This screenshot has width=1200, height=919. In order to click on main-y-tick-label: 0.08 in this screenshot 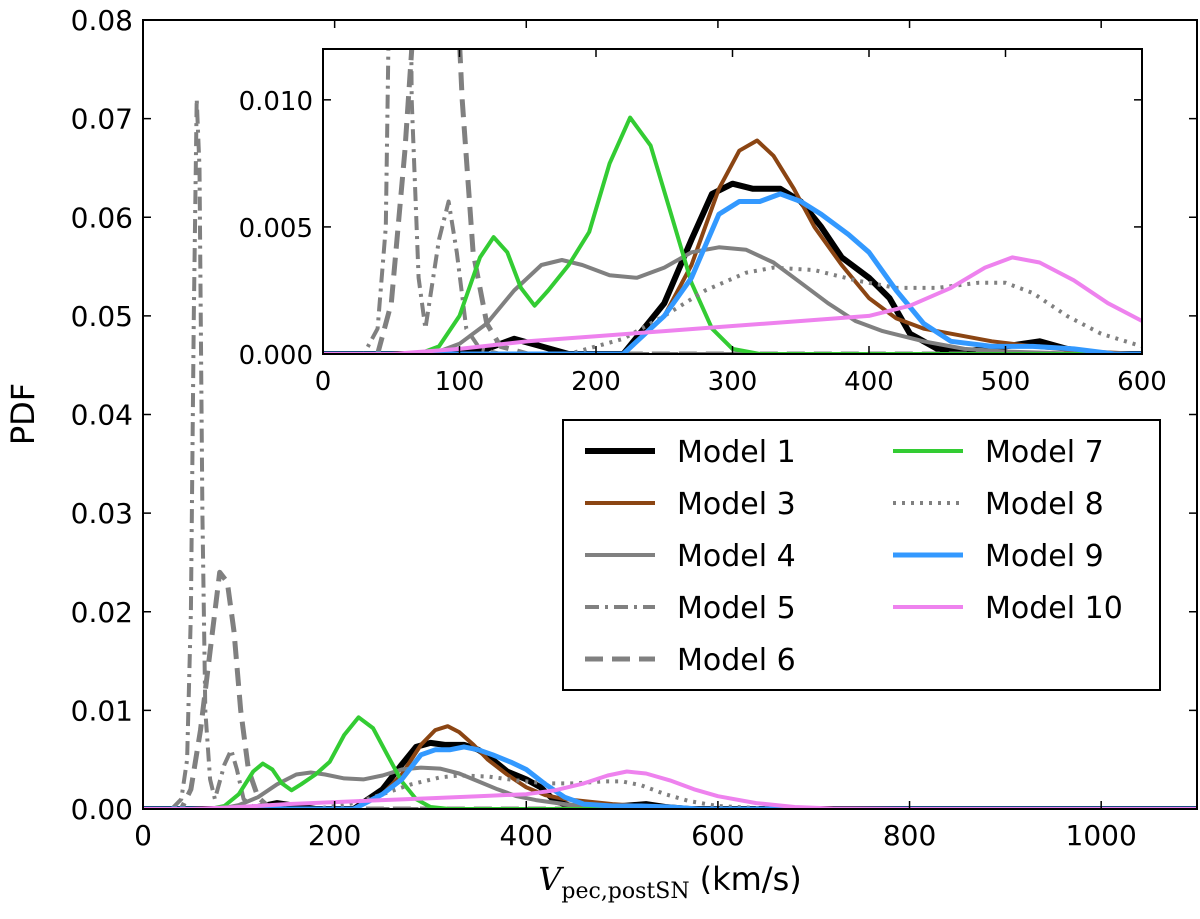, I will do `click(102, 20)`.